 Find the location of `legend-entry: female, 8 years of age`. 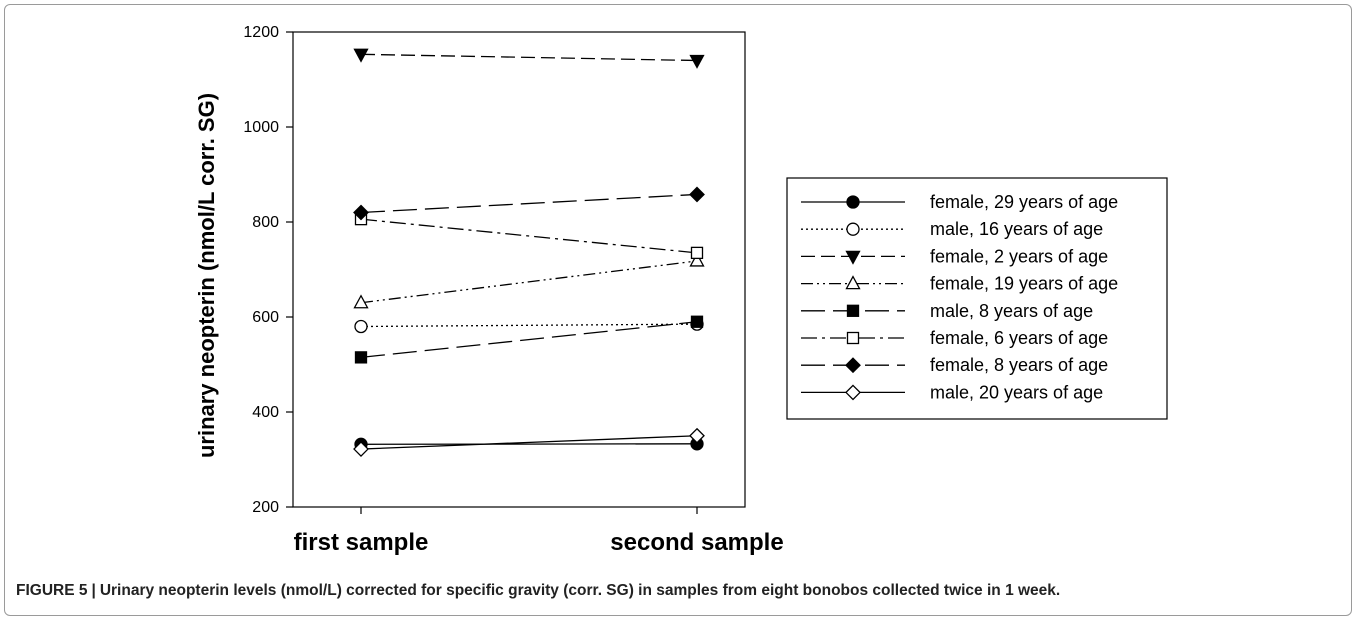

legend-entry: female, 8 years of age is located at coordinates (954, 365).